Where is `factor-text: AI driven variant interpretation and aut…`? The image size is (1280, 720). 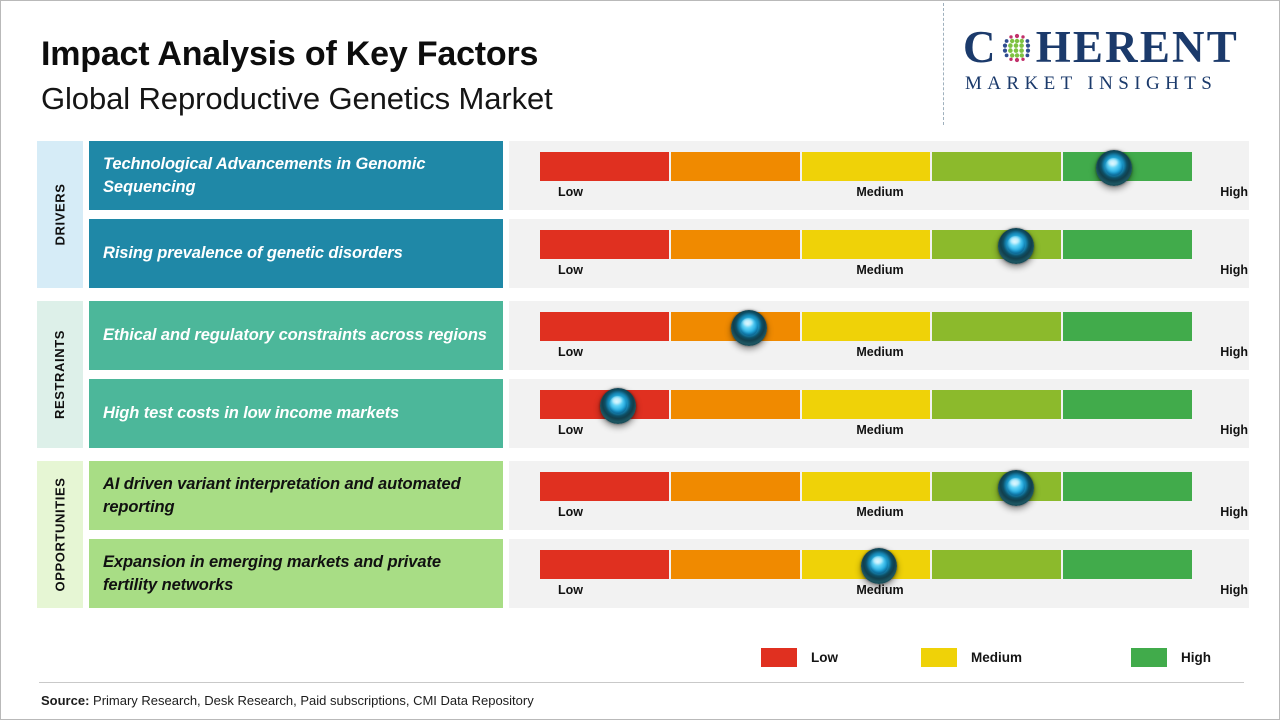 factor-text: AI driven variant interpretation and aut… is located at coordinates (282, 495).